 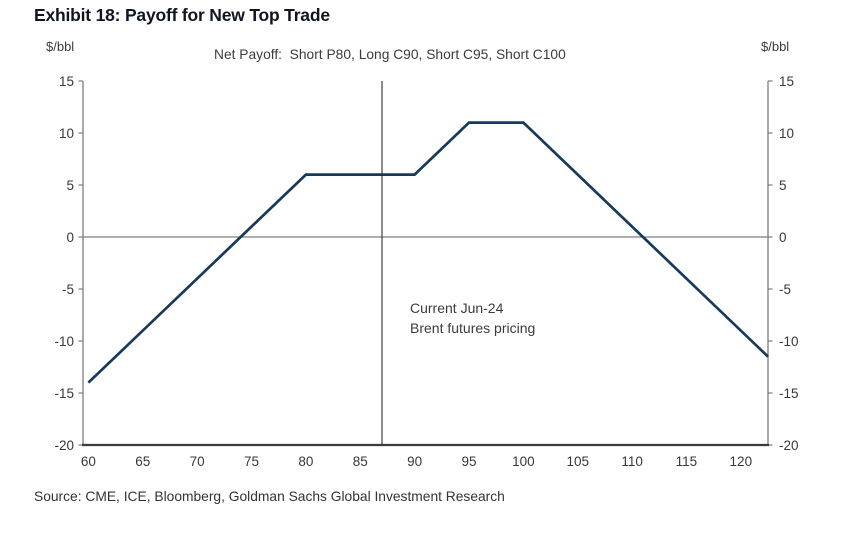 What do you see at coordinates (70, 185) in the screenshot?
I see `y-tick-label-left: 5` at bounding box center [70, 185].